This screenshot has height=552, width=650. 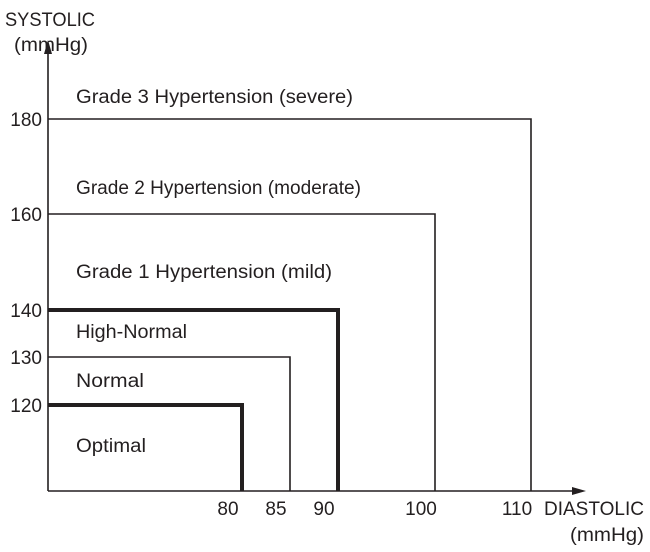 I want to click on y-tick-label: 160, so click(x=26, y=215).